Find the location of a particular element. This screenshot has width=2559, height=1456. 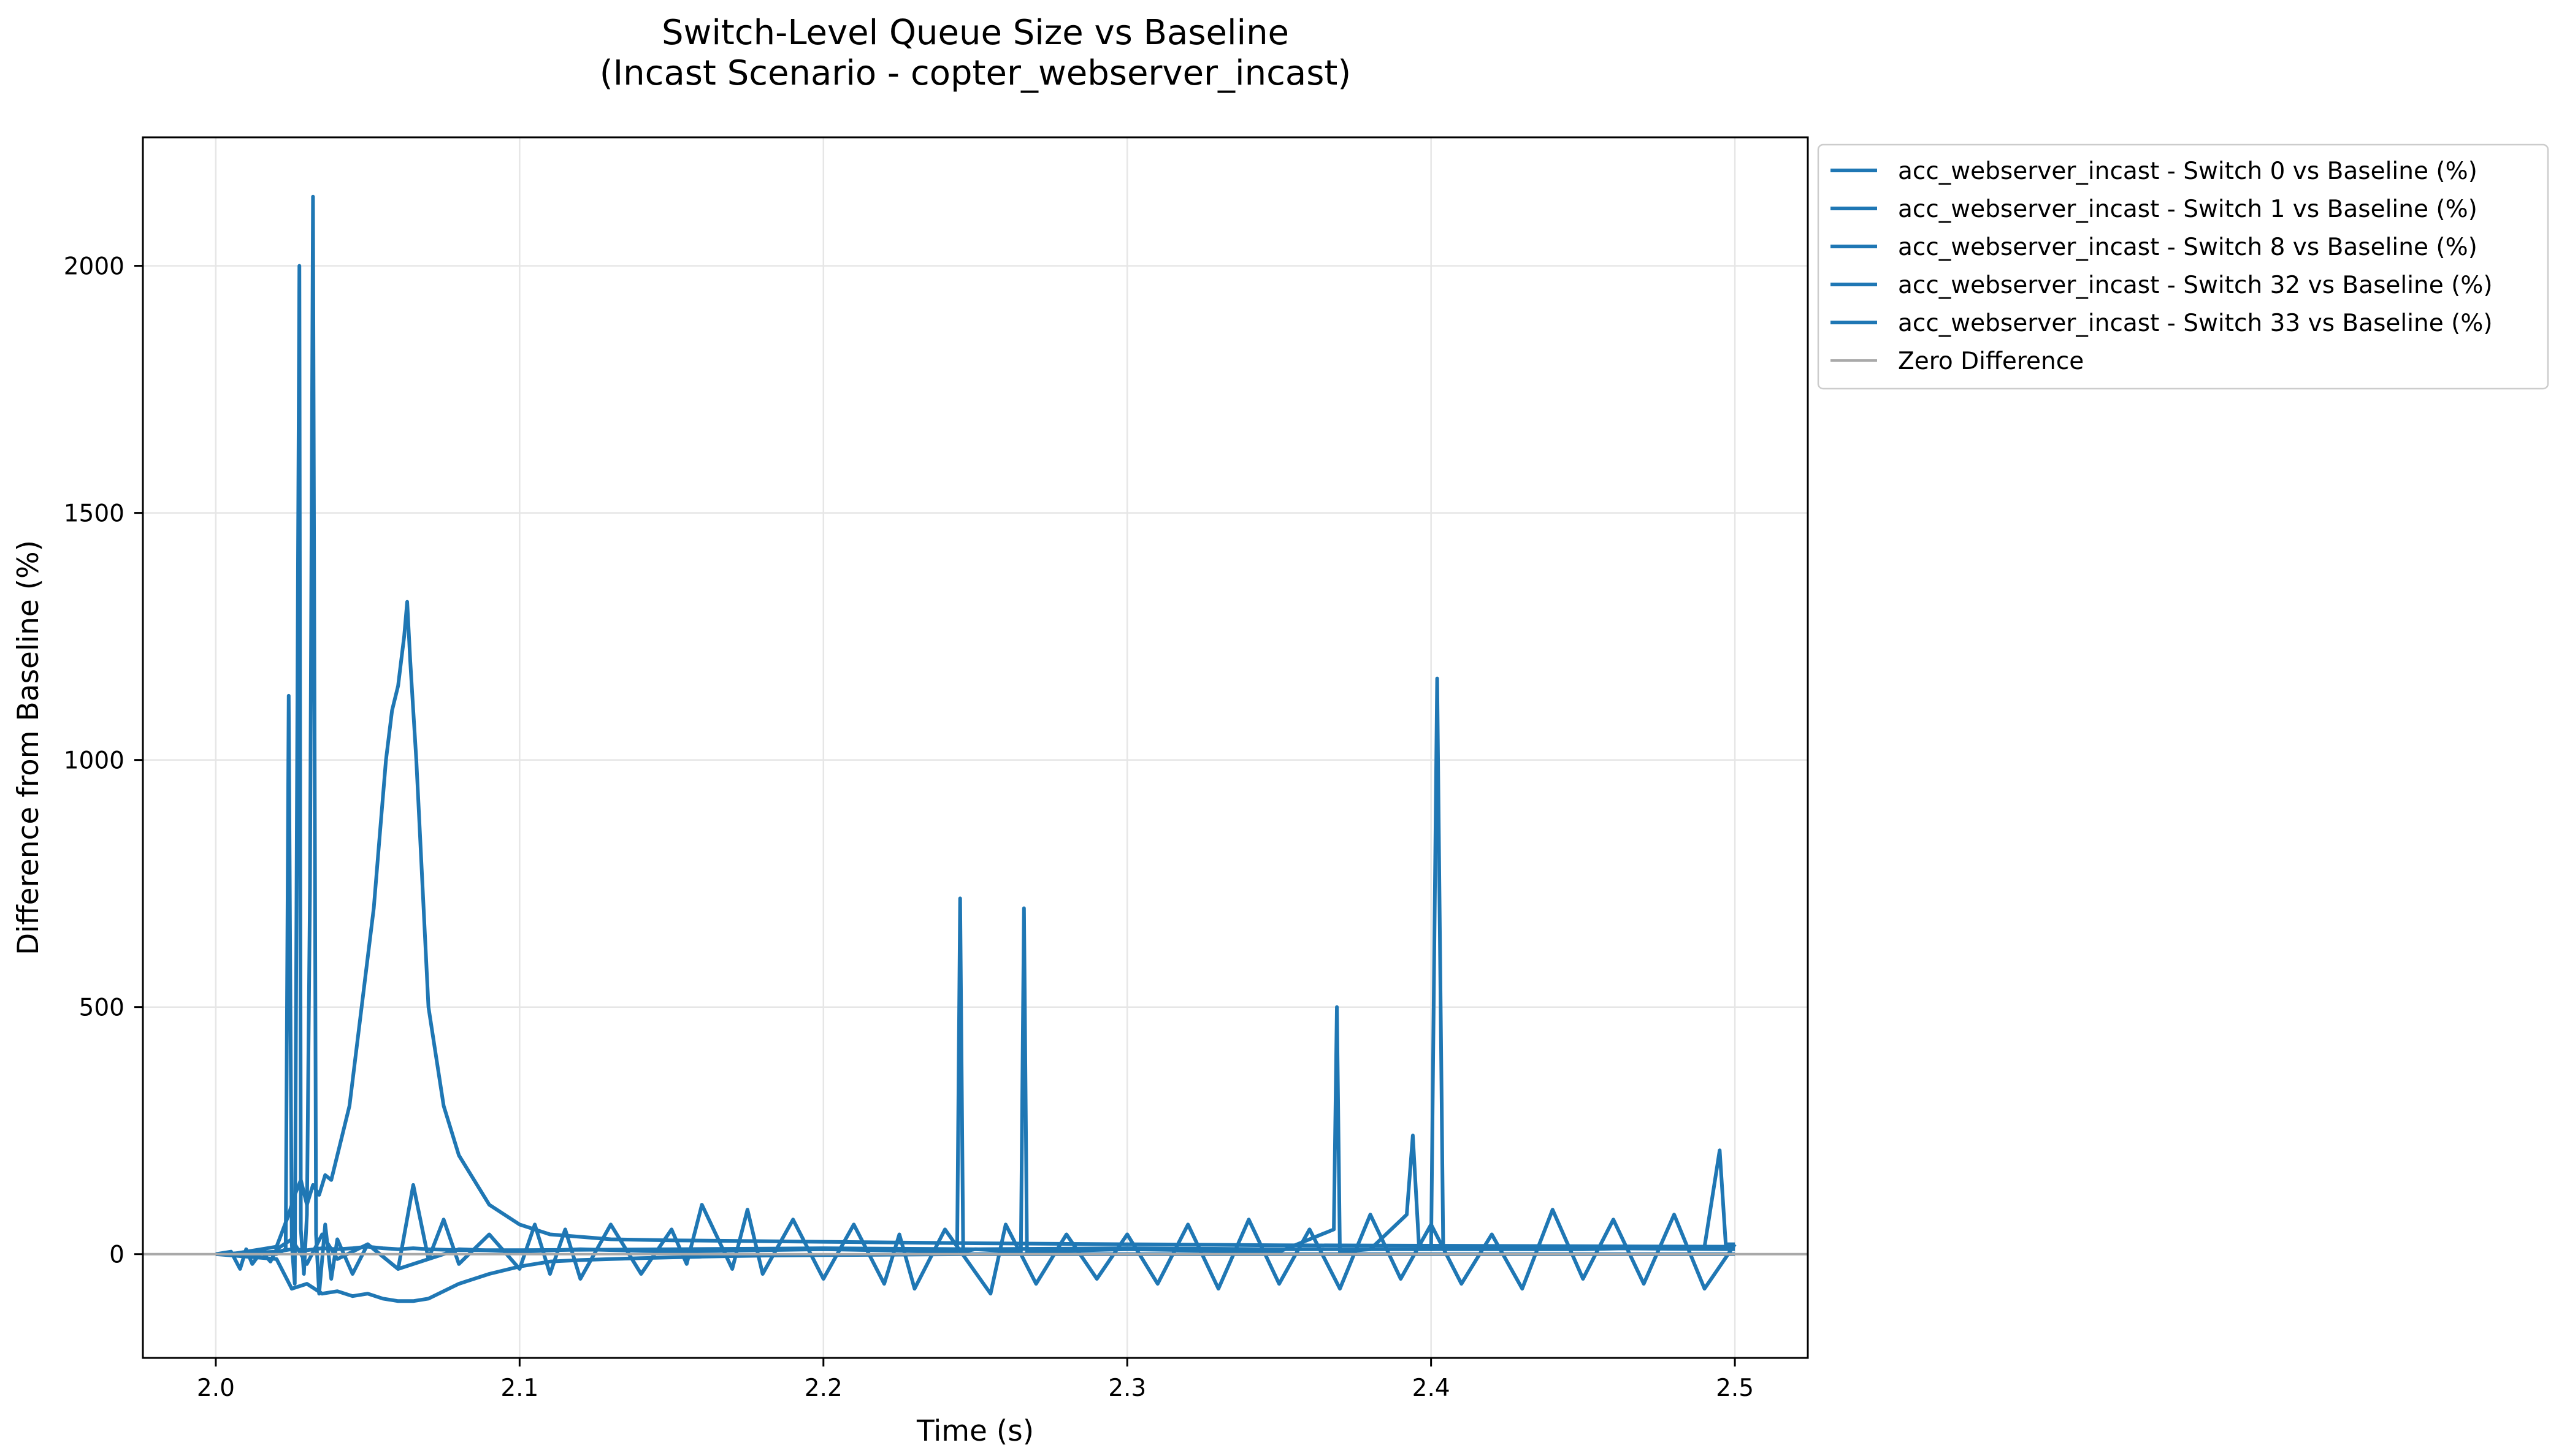

y-axis-label: Difference from Baseline (%) is located at coordinates (28, 748).